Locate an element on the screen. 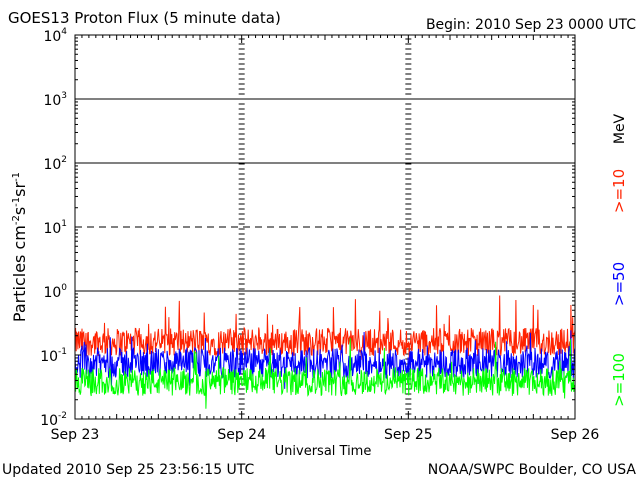 This screenshot has width=640, height=480. y-tick-label: 10³ is located at coordinates (55, 100).